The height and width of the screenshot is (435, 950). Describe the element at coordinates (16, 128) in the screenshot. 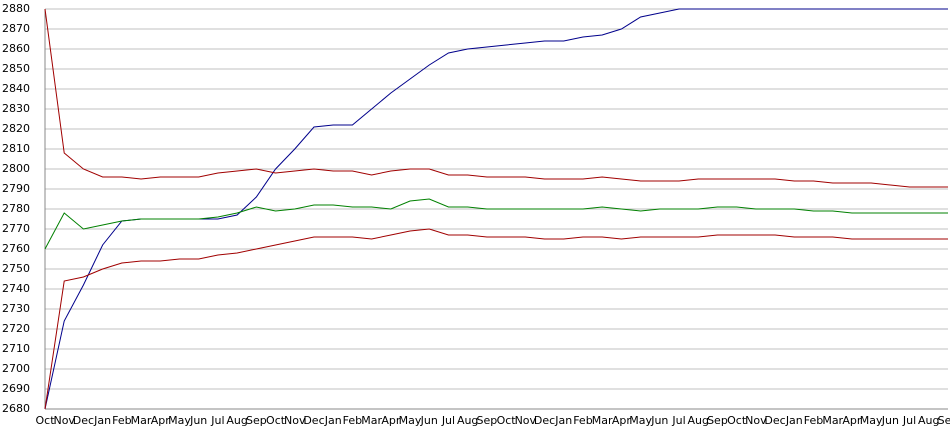

I see `y-tick-label: 2820` at that location.